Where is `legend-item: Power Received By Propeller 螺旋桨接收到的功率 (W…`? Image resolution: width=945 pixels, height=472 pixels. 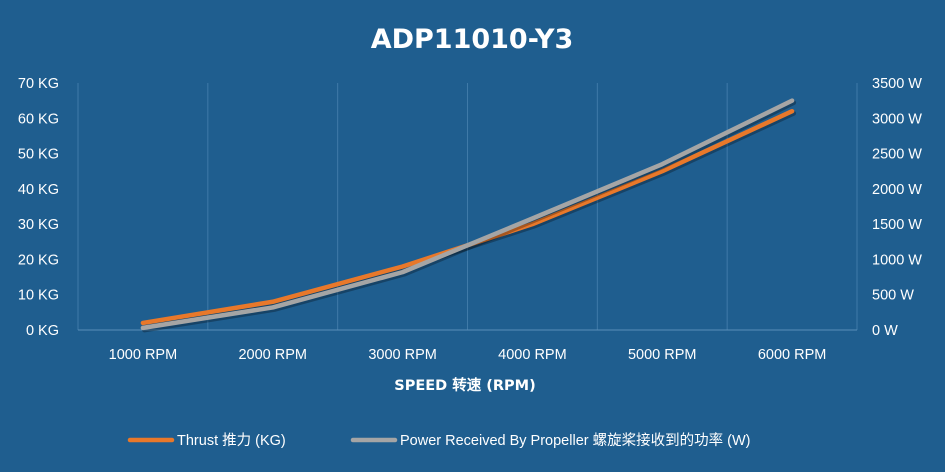 legend-item: Power Received By Propeller 螺旋桨接收到的功率 (W… is located at coordinates (551, 440).